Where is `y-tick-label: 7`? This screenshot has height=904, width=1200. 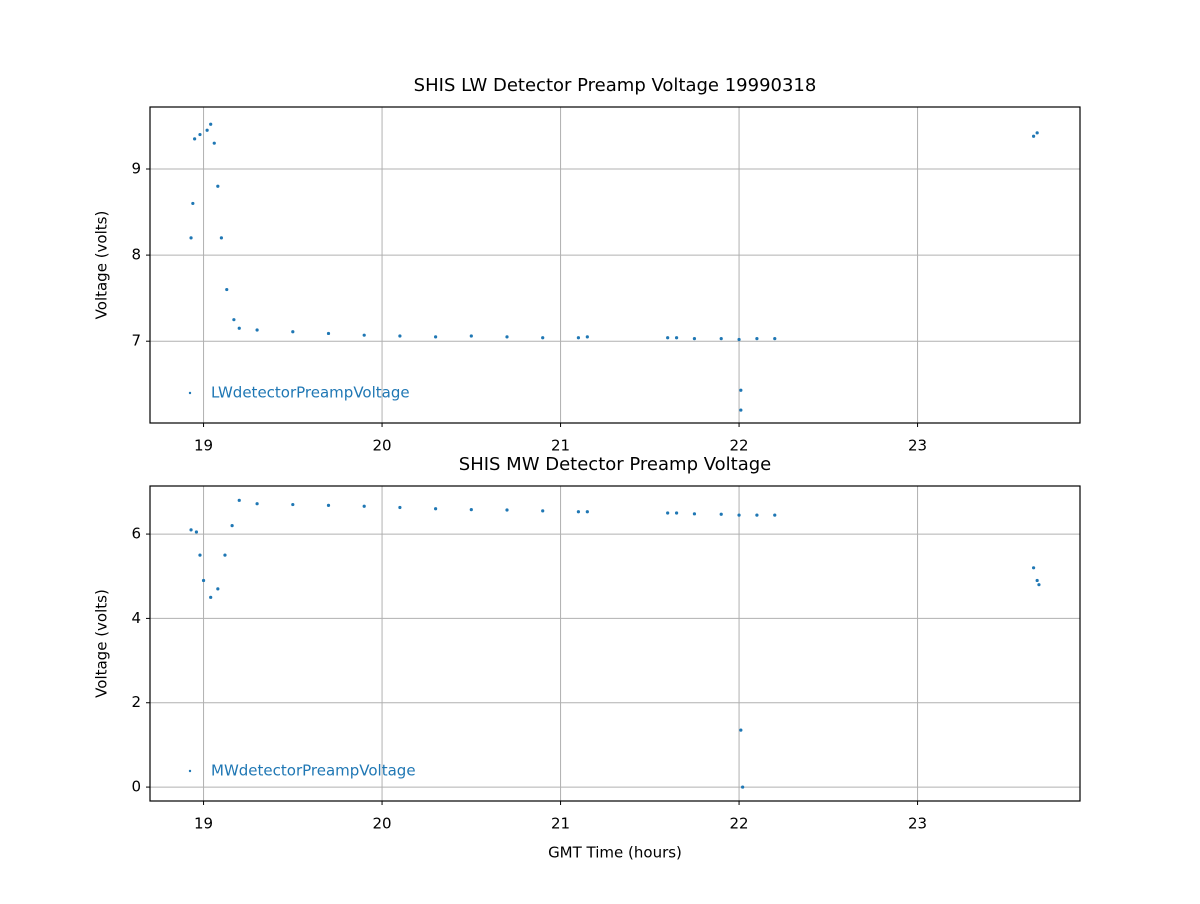 y-tick-label: 7 is located at coordinates (136, 341).